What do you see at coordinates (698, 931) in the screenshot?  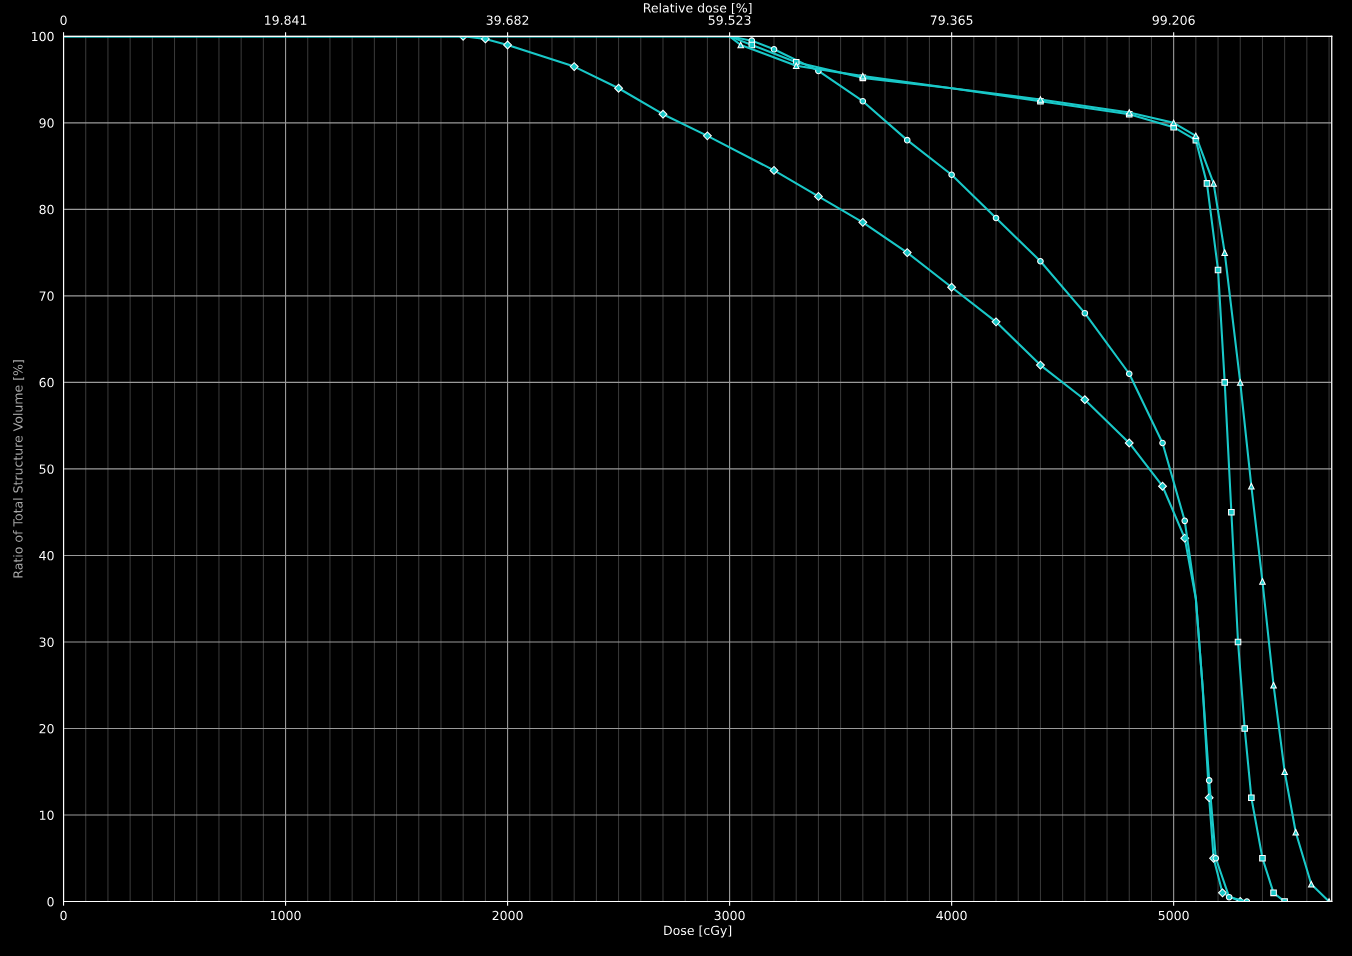 I see `x-axis-title: Dose [cGy]` at bounding box center [698, 931].